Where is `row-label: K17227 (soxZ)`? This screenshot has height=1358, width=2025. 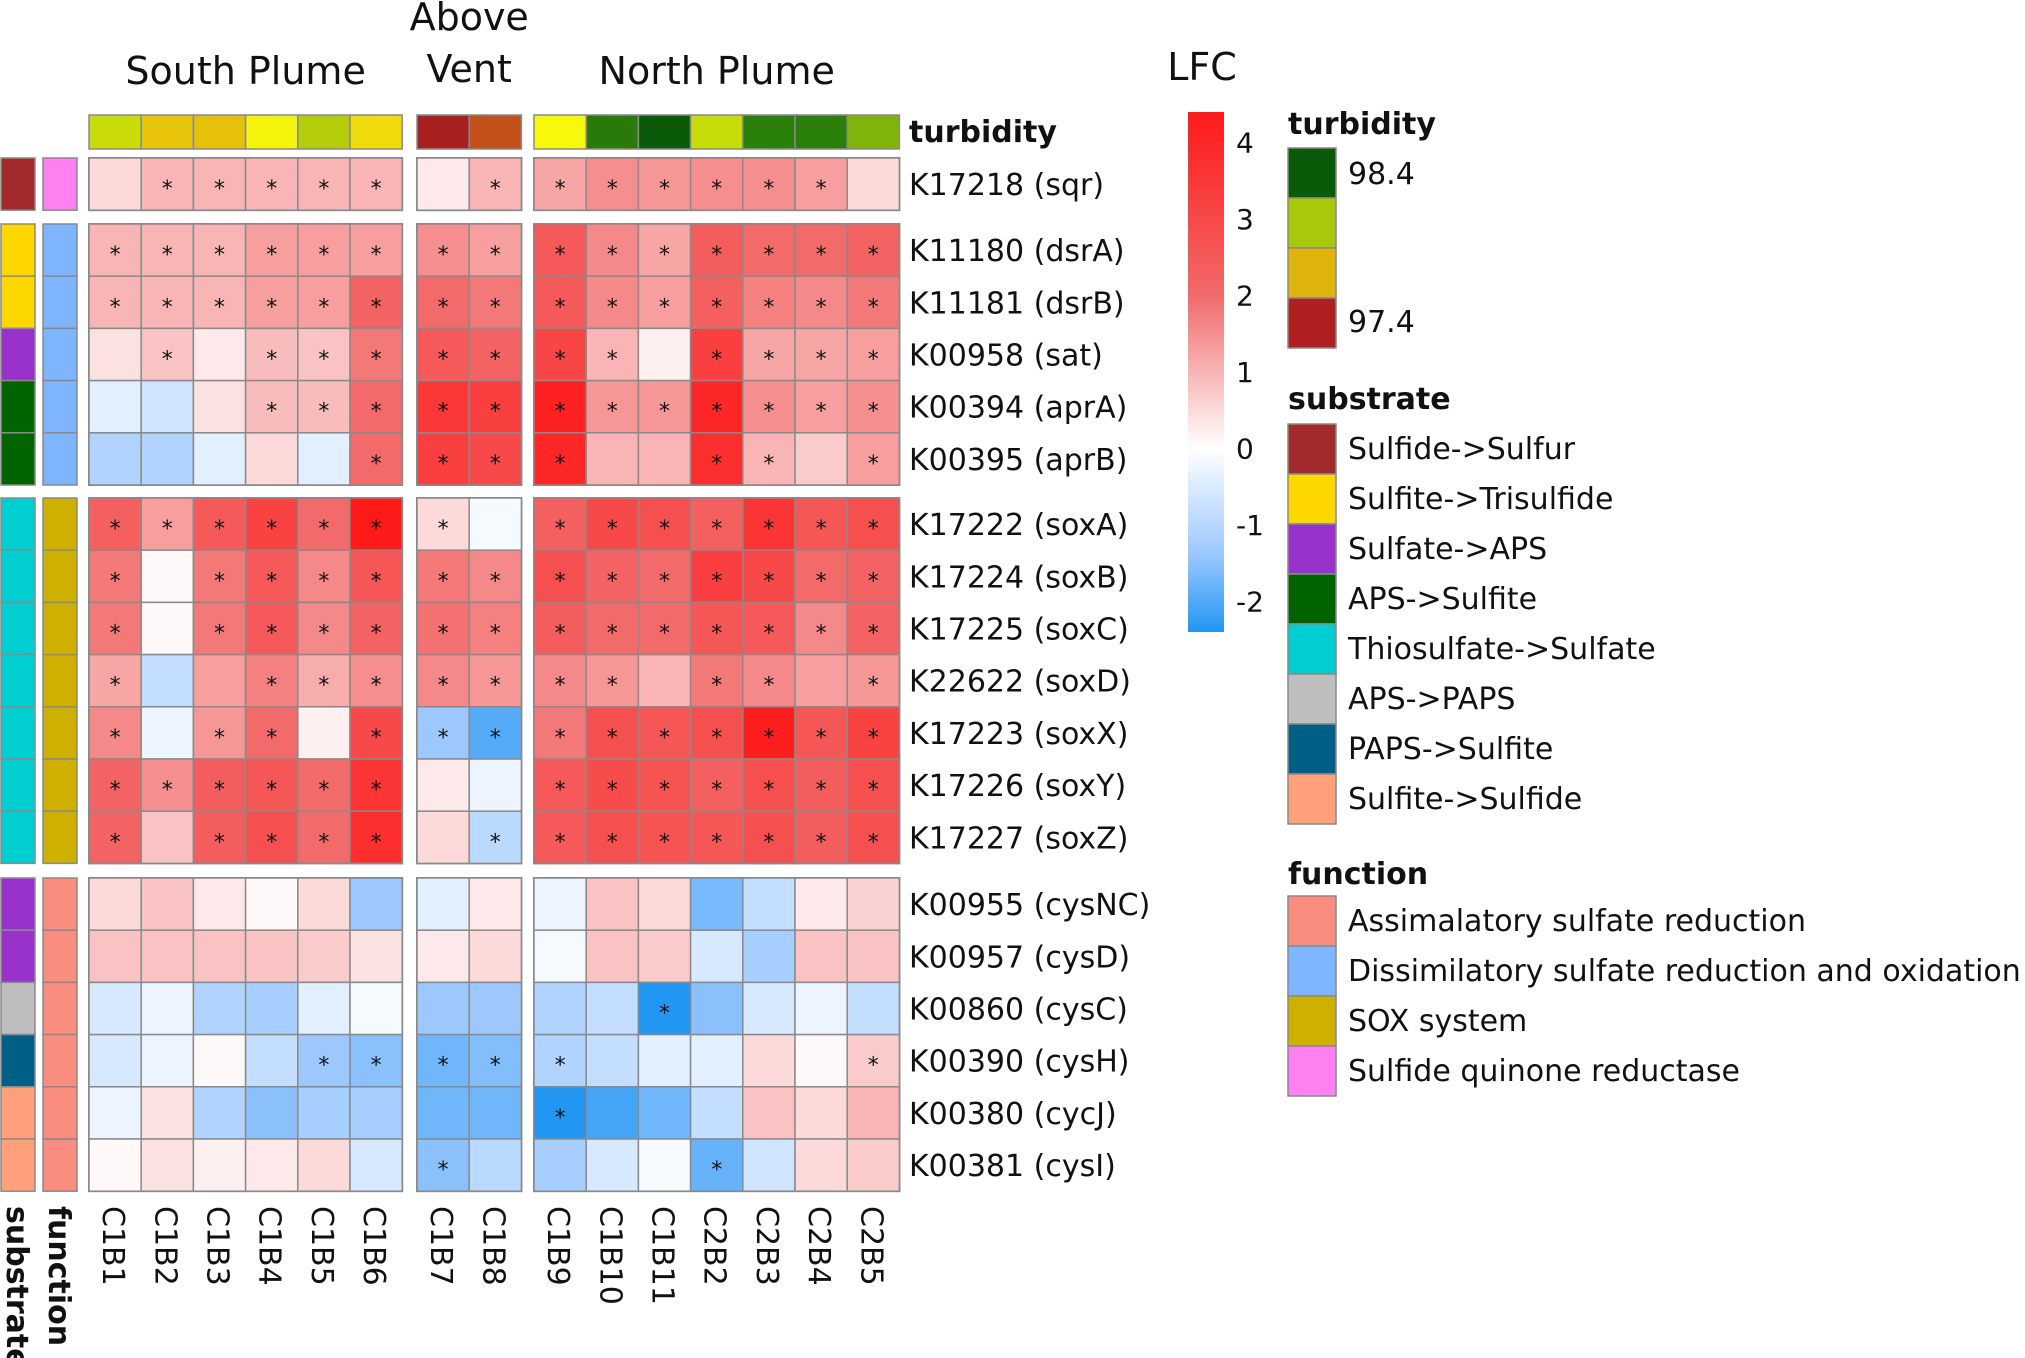 row-label: K17227 (soxZ) is located at coordinates (1018, 838).